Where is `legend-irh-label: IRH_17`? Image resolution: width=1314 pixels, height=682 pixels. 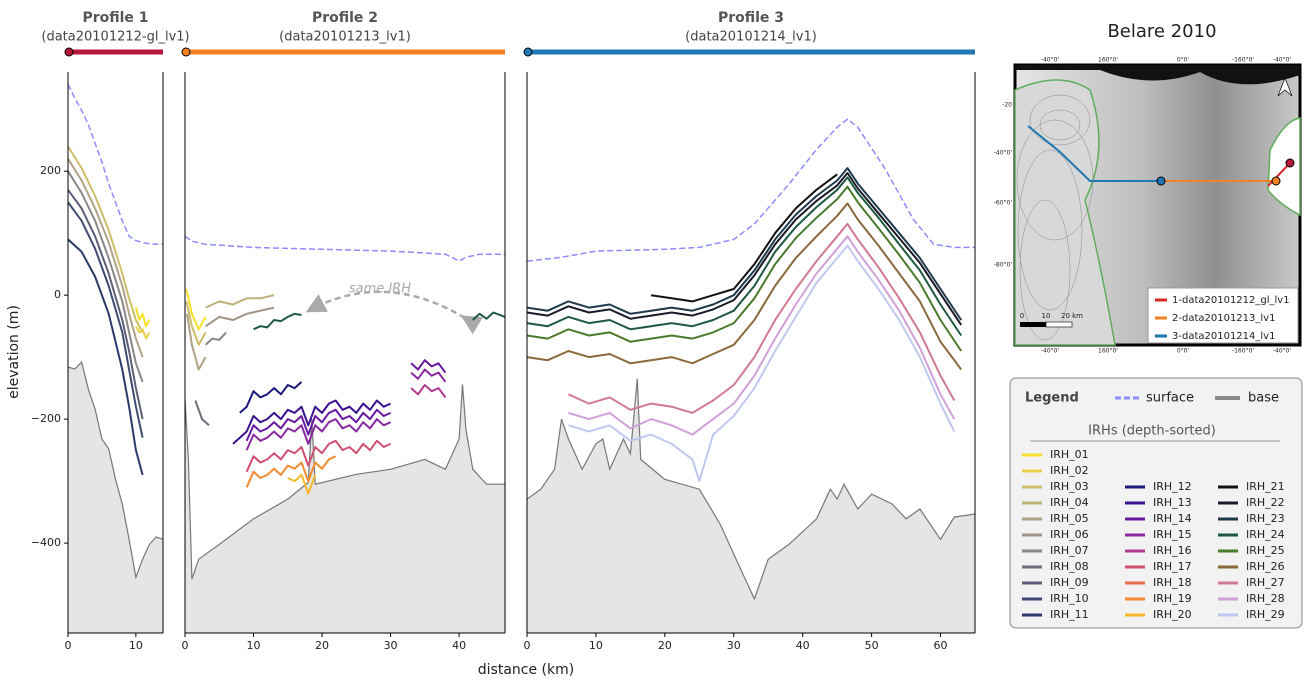 legend-irh-label: IRH_17 is located at coordinates (1172, 566).